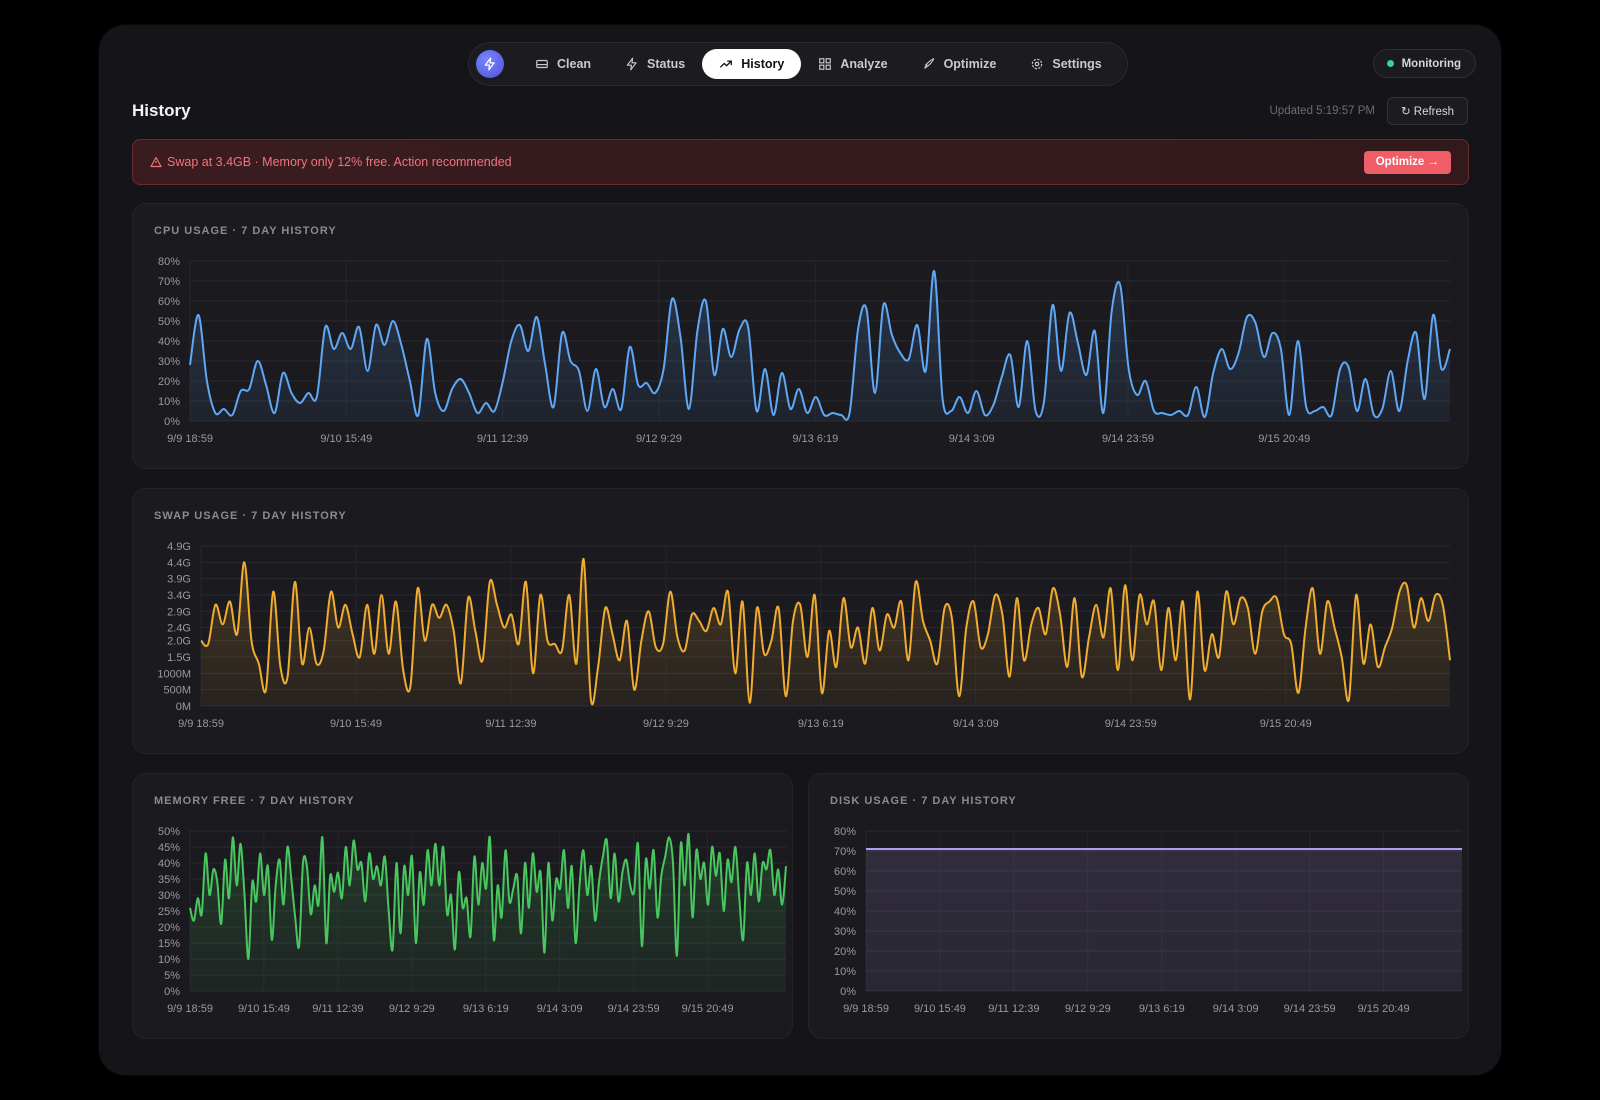  Describe the element at coordinates (179, 642) in the screenshot. I see `y-tick-label: 2.0G` at that location.